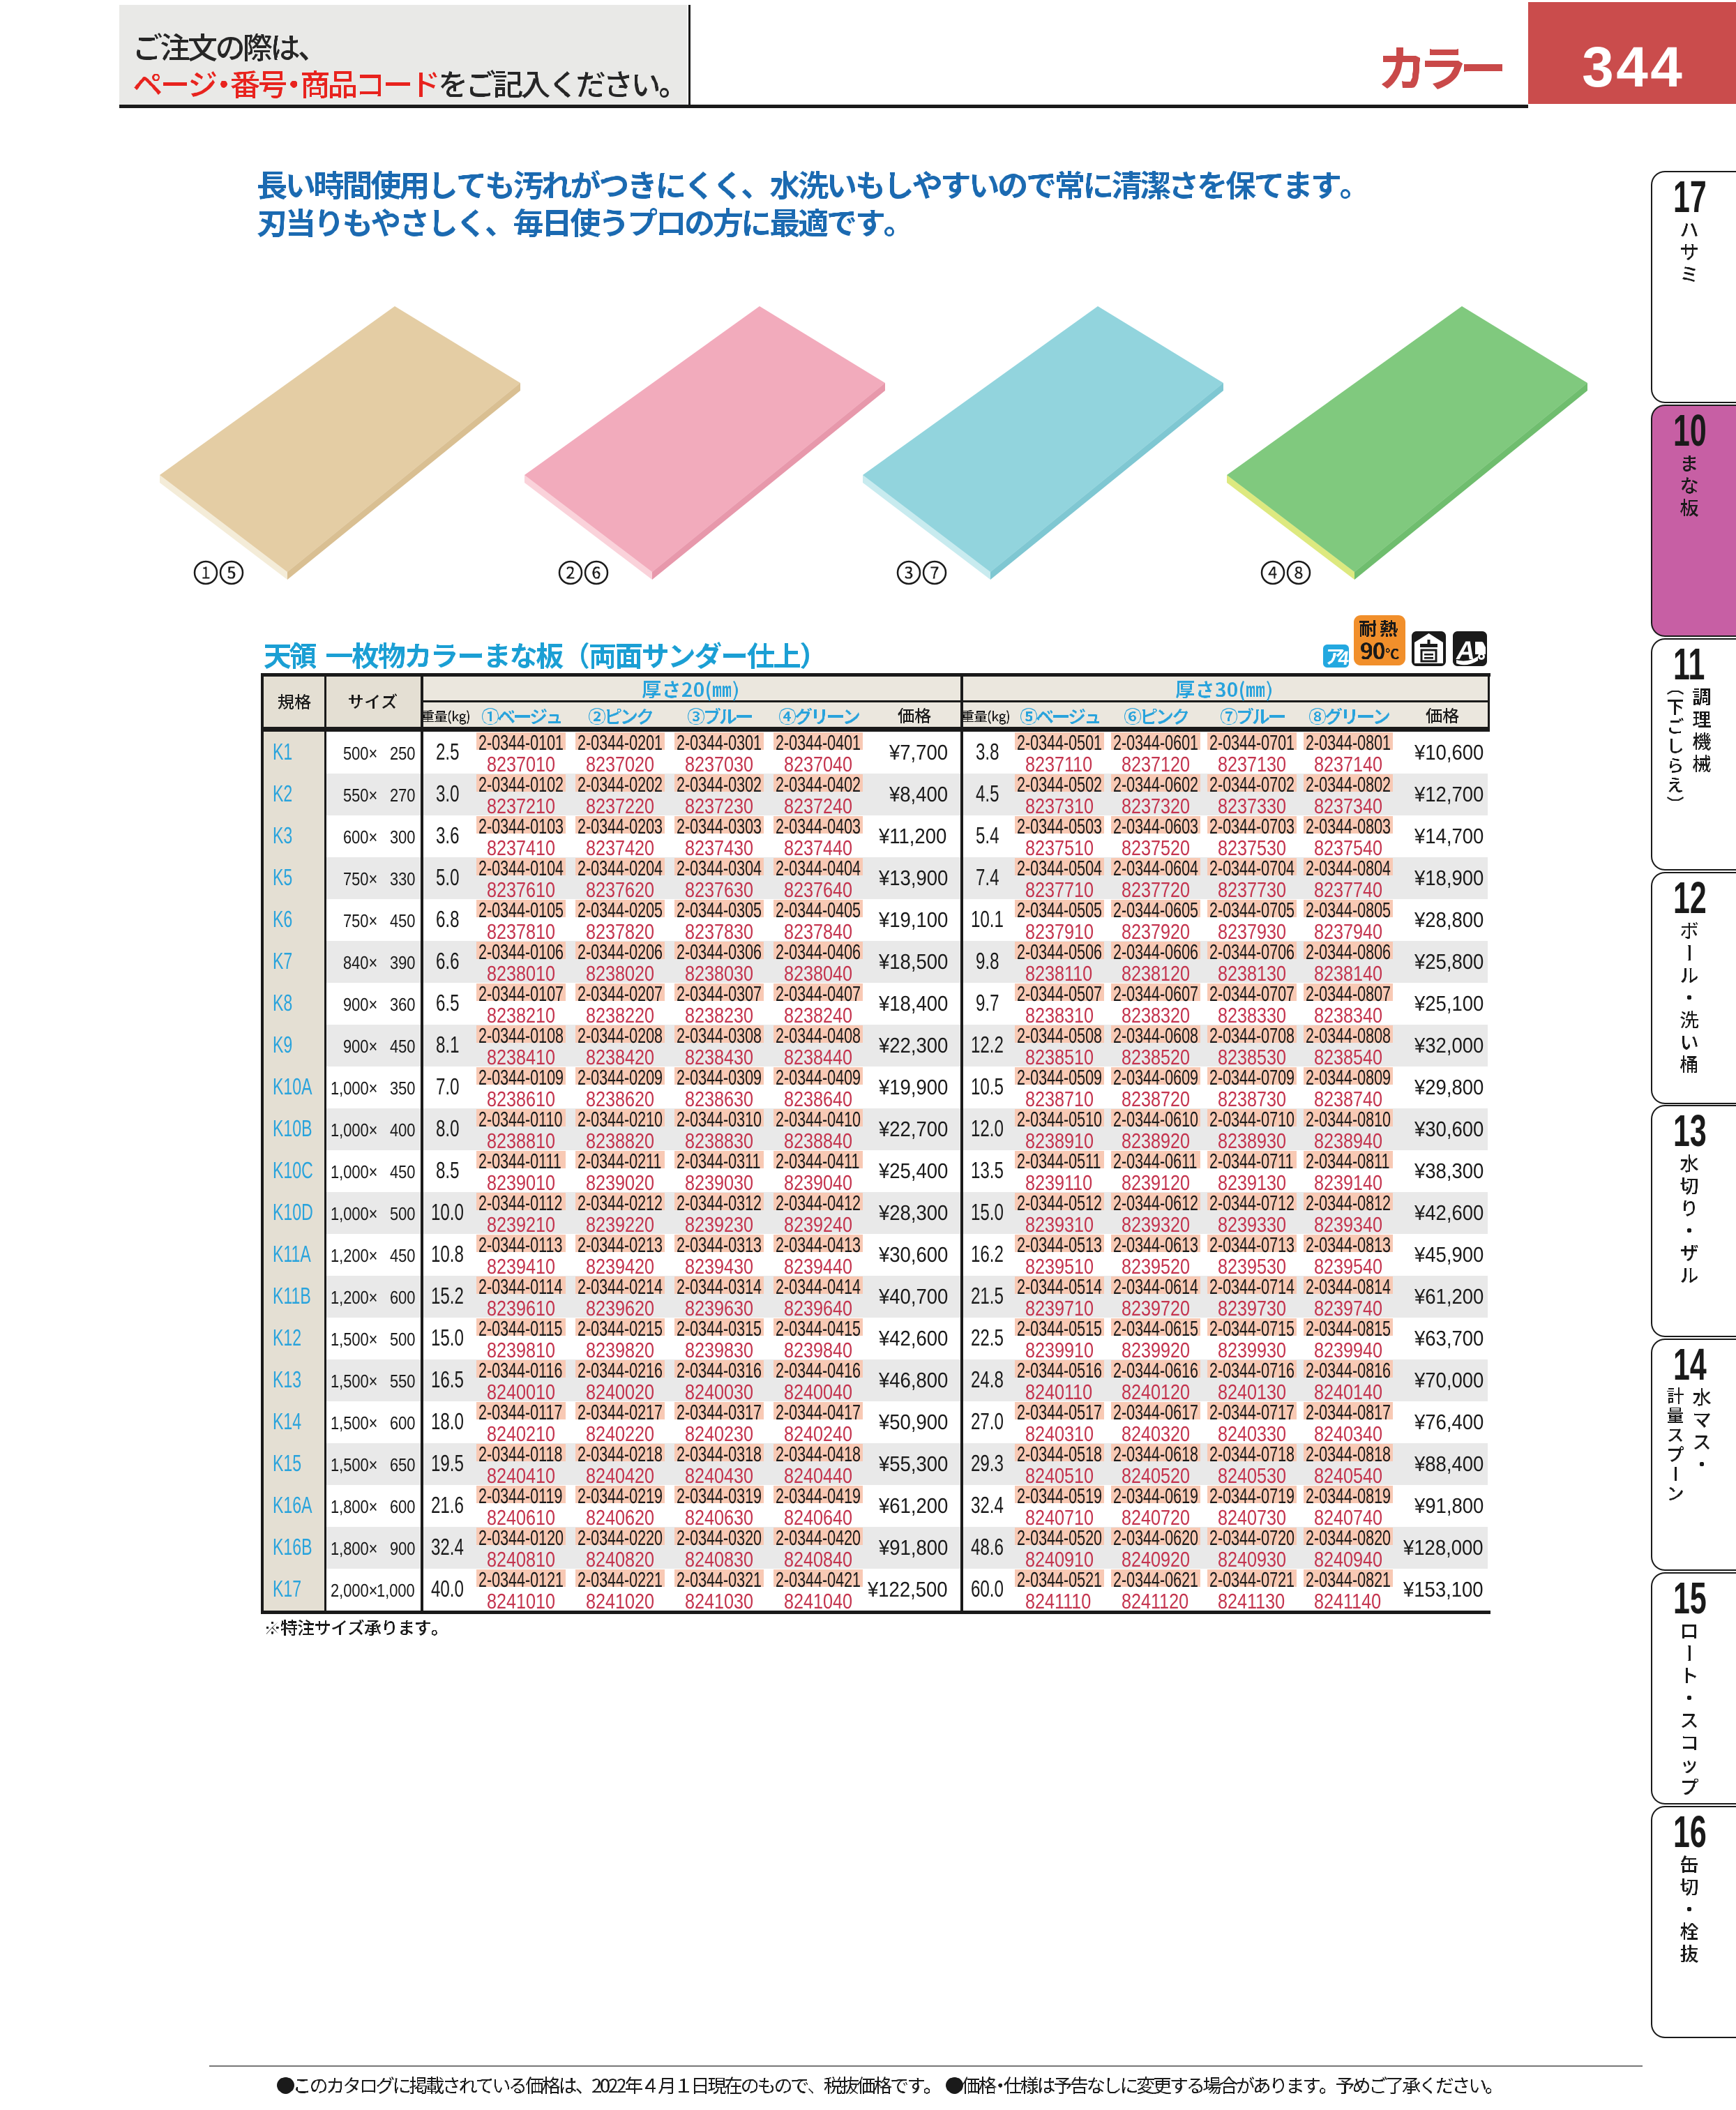 The height and width of the screenshot is (2110, 1736). What do you see at coordinates (1343, 657) in the screenshot?
I see `svg-text: 4` at bounding box center [1343, 657].